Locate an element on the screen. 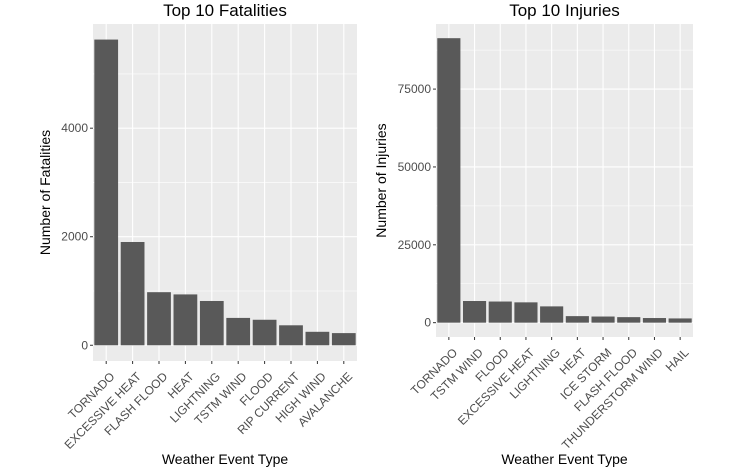  fatalities-y-ticks: 0 2000 4000 is located at coordinates (77, 236).